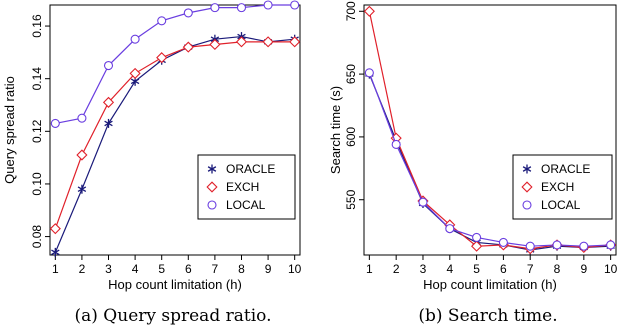 The height and width of the screenshot is (333, 623). What do you see at coordinates (37, 131) in the screenshot?
I see `y-tick-label: 0.12` at bounding box center [37, 131].